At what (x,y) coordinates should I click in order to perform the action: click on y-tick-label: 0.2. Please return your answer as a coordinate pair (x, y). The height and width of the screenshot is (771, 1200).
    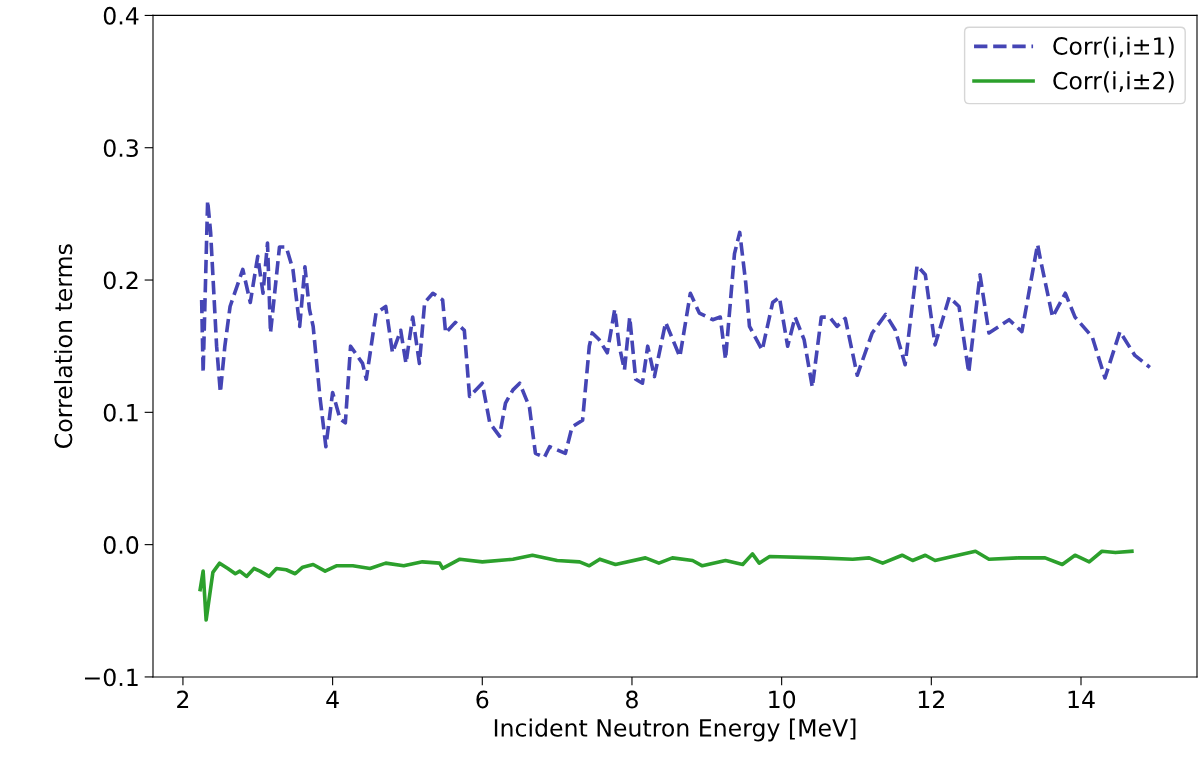
    Looking at the image, I should click on (120, 280).